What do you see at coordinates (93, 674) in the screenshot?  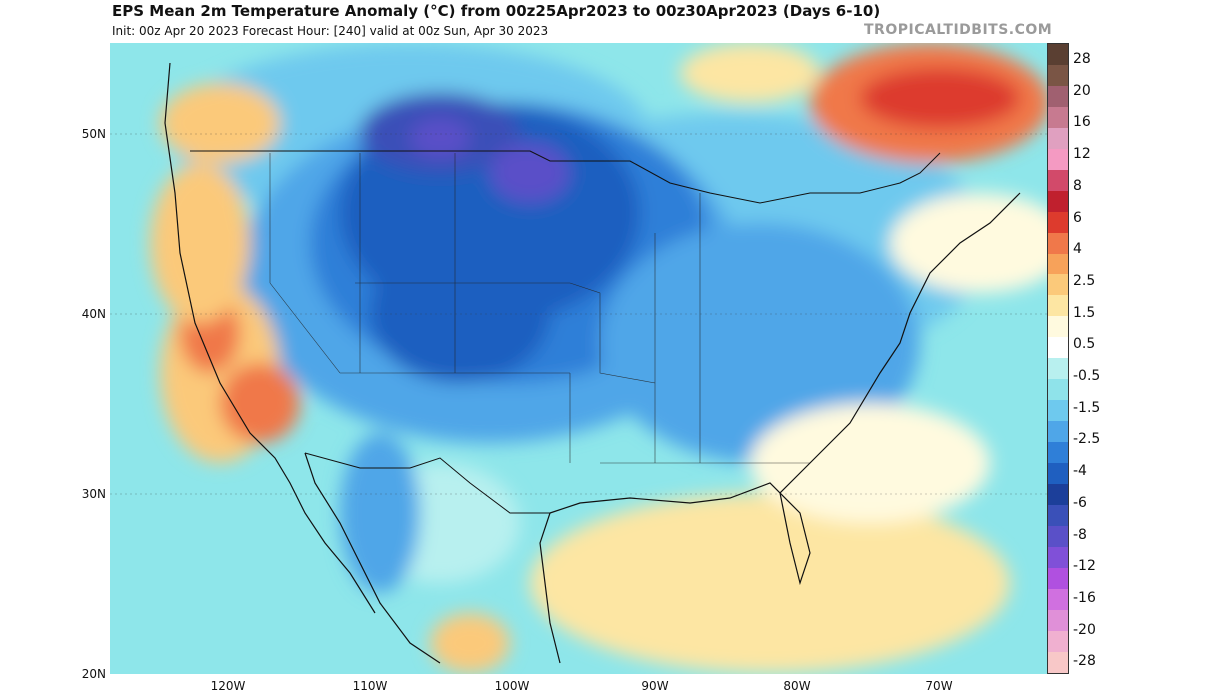 I see `lat-label-20n: 20N` at bounding box center [93, 674].